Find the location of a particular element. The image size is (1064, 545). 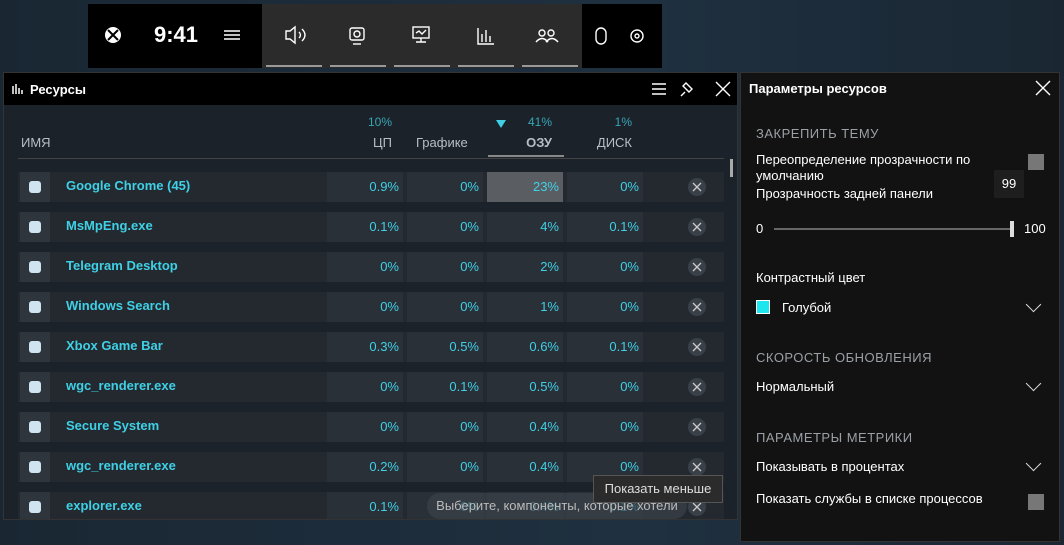

process-name: MsMpEng.exe is located at coordinates (109, 225).